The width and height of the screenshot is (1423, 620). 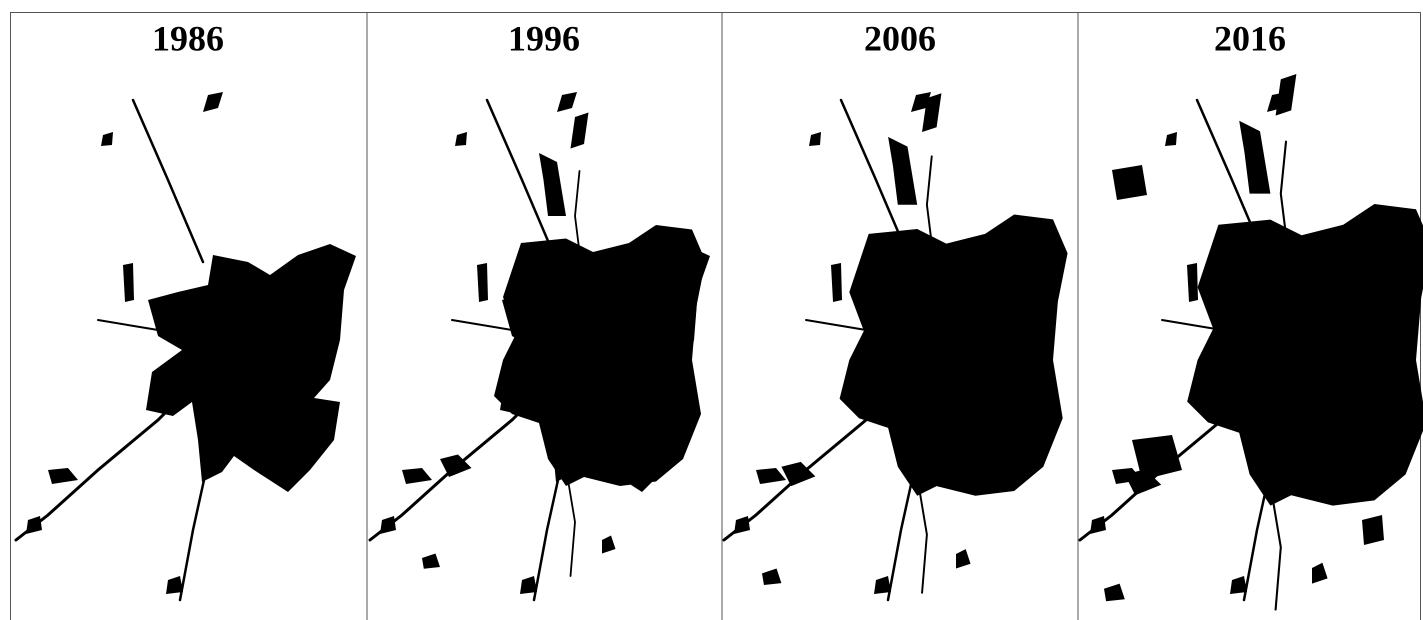 What do you see at coordinates (544, 38) in the screenshot?
I see `panel-title: 1996` at bounding box center [544, 38].